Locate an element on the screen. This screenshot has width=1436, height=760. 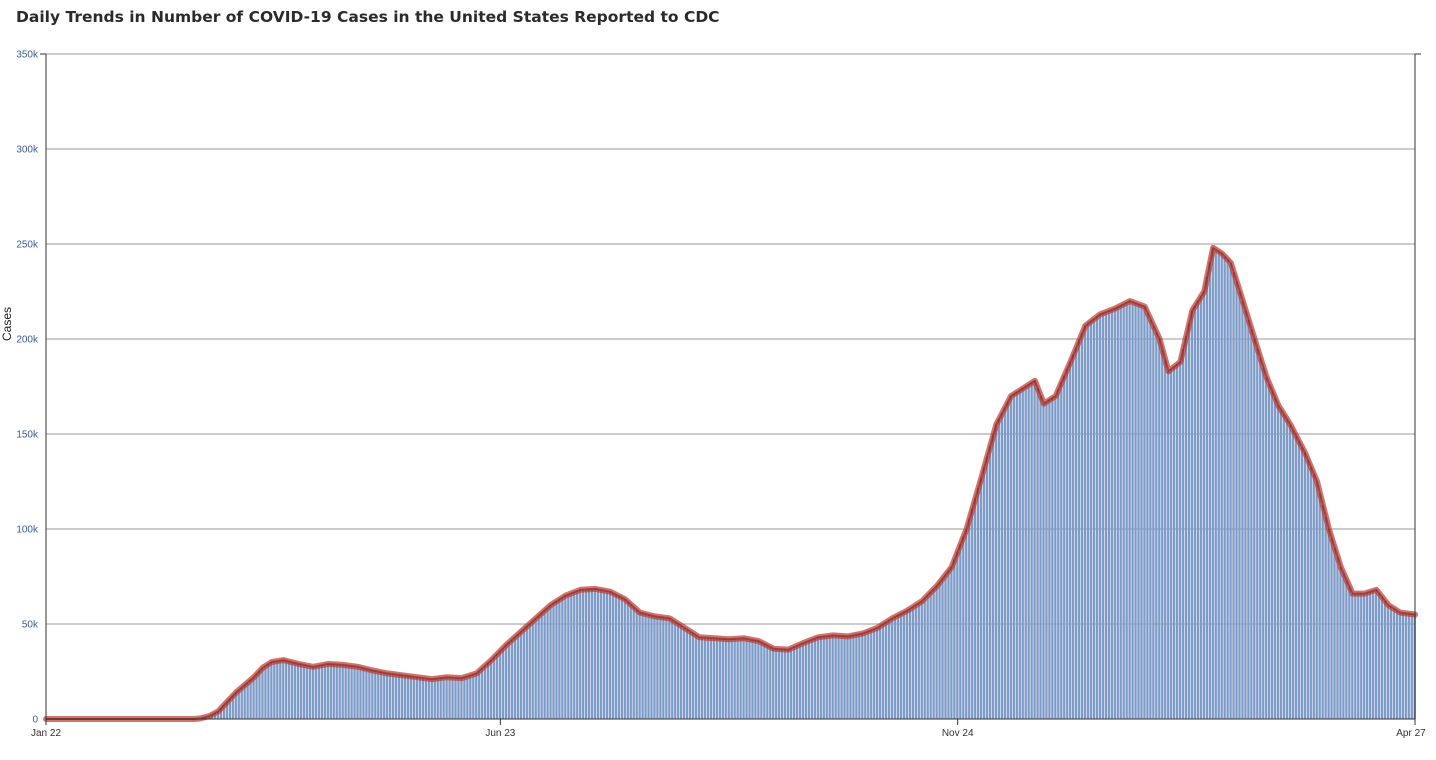
x-tick-label: Jan 22 is located at coordinates (46, 733).